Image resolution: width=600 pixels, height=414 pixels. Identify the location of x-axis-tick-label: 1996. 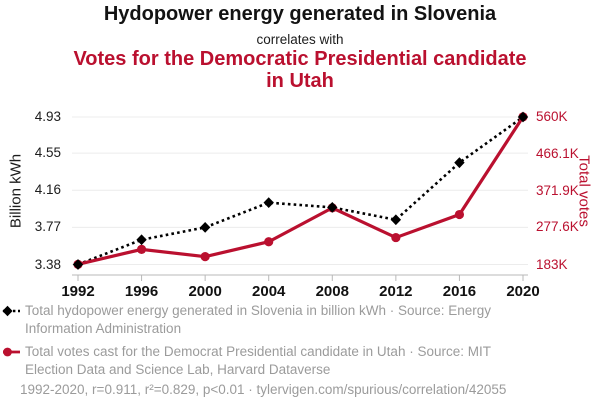
(141, 291).